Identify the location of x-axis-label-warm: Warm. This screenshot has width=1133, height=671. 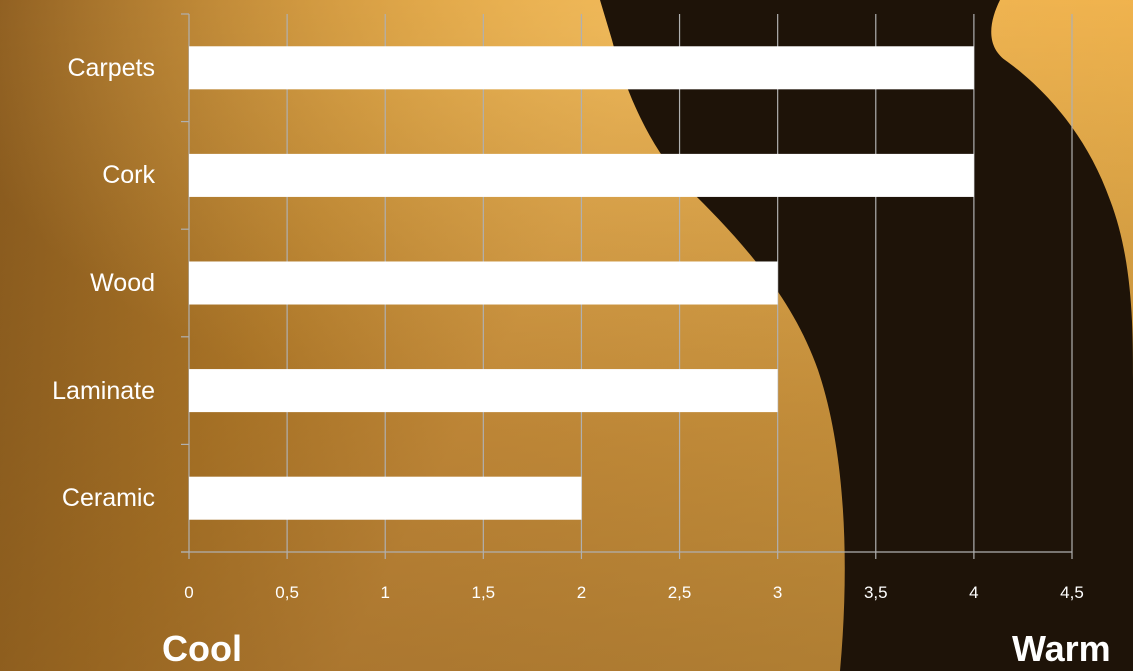
(1061, 648).